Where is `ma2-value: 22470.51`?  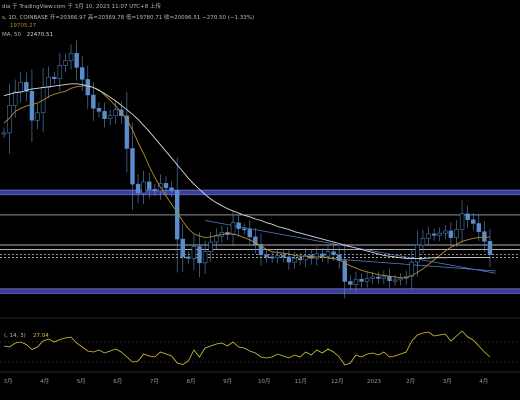 ma2-value: 22470.51 is located at coordinates (40, 35).